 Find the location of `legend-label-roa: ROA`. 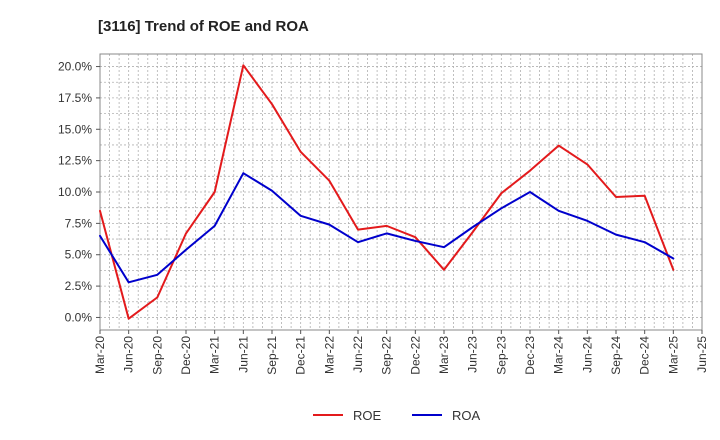

legend-label-roa: ROA is located at coordinates (466, 415).